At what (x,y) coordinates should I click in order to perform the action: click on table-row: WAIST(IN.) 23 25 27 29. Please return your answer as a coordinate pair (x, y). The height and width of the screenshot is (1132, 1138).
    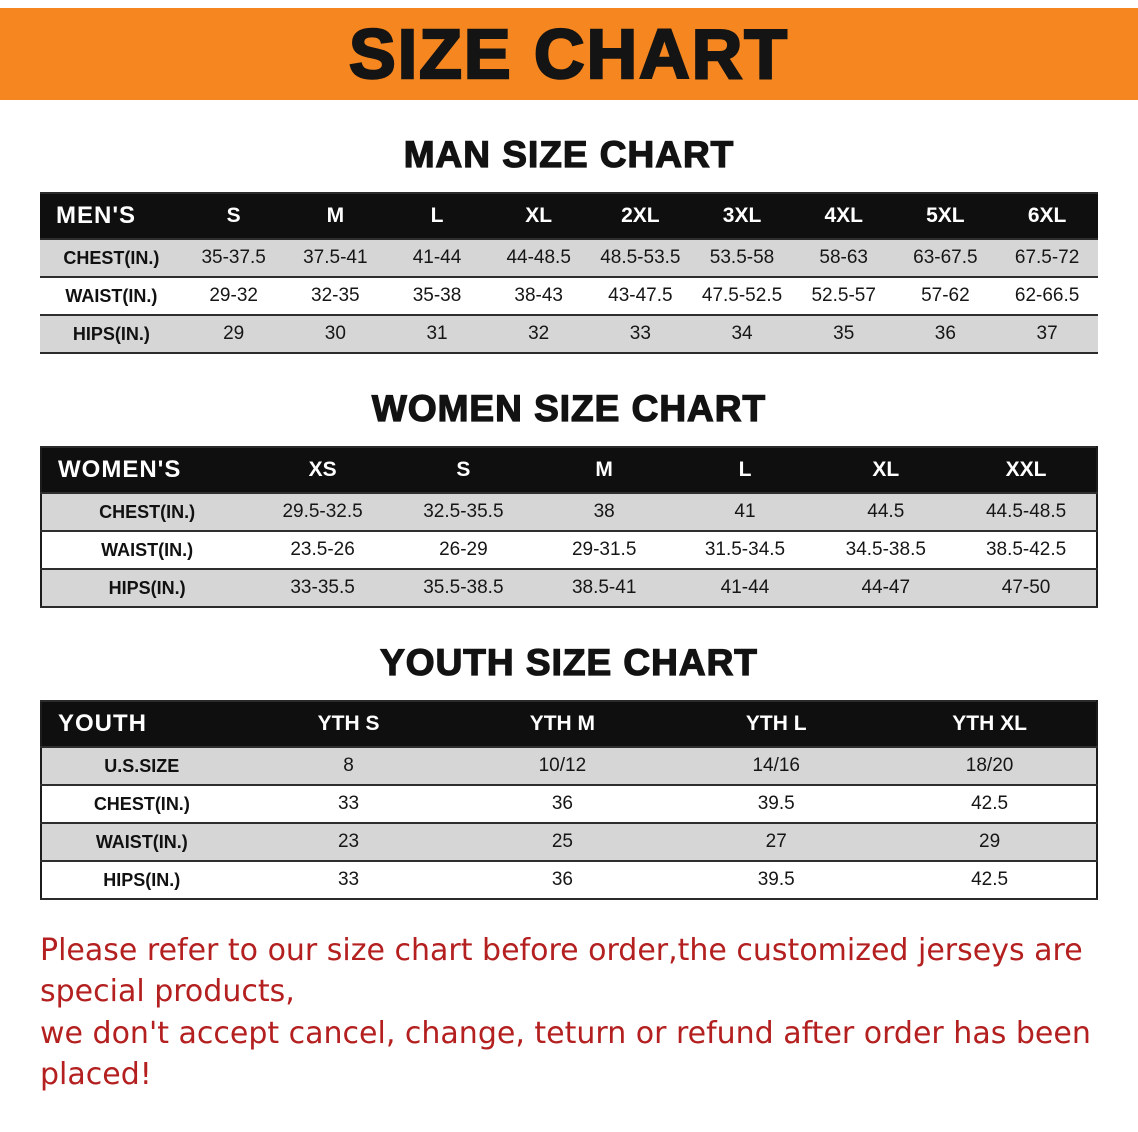
    Looking at the image, I should click on (569, 842).